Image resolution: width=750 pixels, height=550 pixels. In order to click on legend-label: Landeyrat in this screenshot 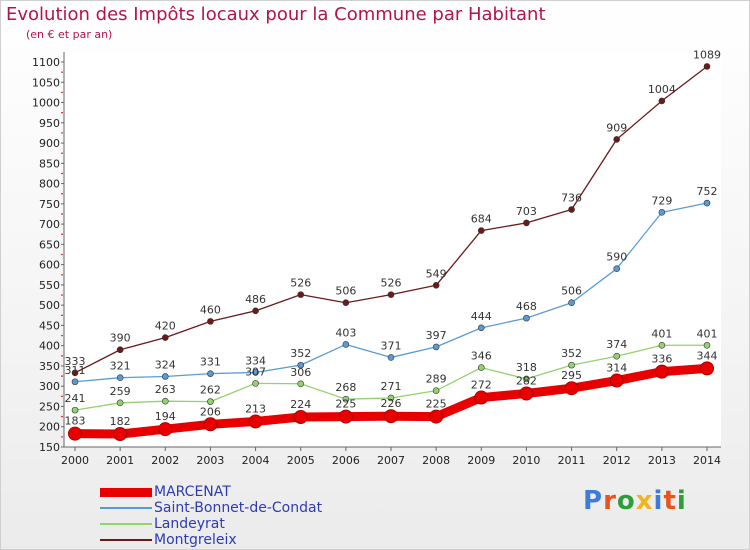, I will do `click(189, 524)`.